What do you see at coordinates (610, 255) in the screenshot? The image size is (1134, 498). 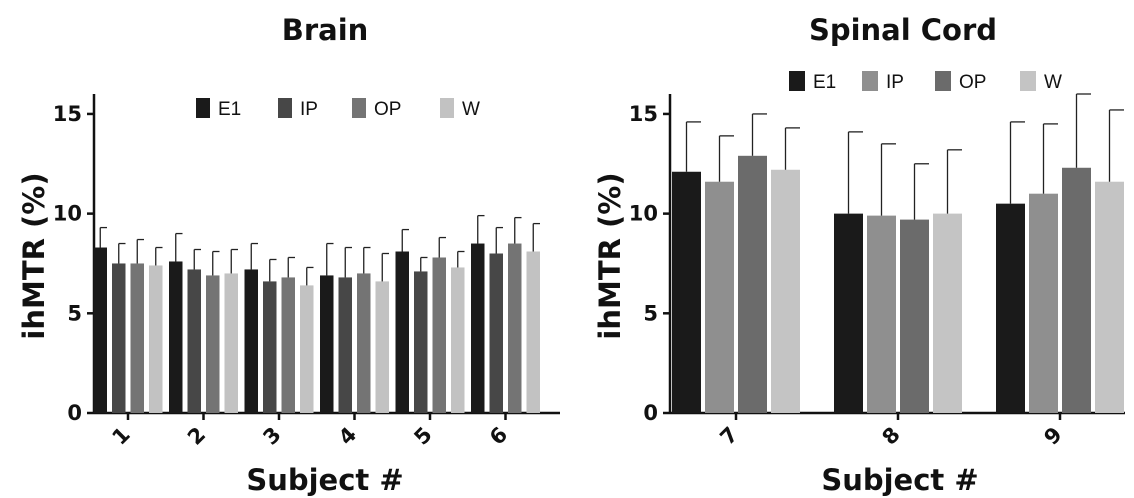 I see `spinal-cord-y-axis-title: ihMTR (%)` at bounding box center [610, 255].